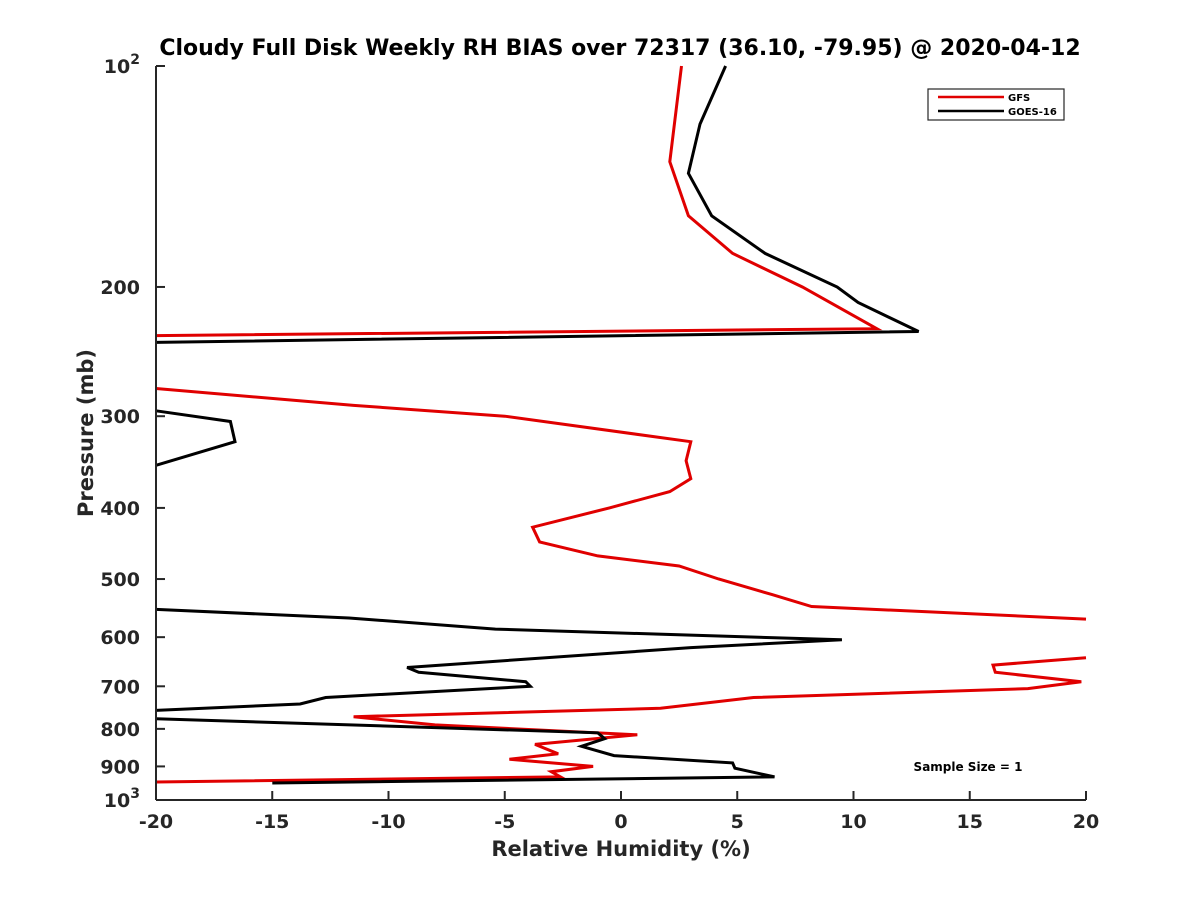  What do you see at coordinates (1032, 112) in the screenshot?
I see `legend-label-goes16: GOES-16` at bounding box center [1032, 112].